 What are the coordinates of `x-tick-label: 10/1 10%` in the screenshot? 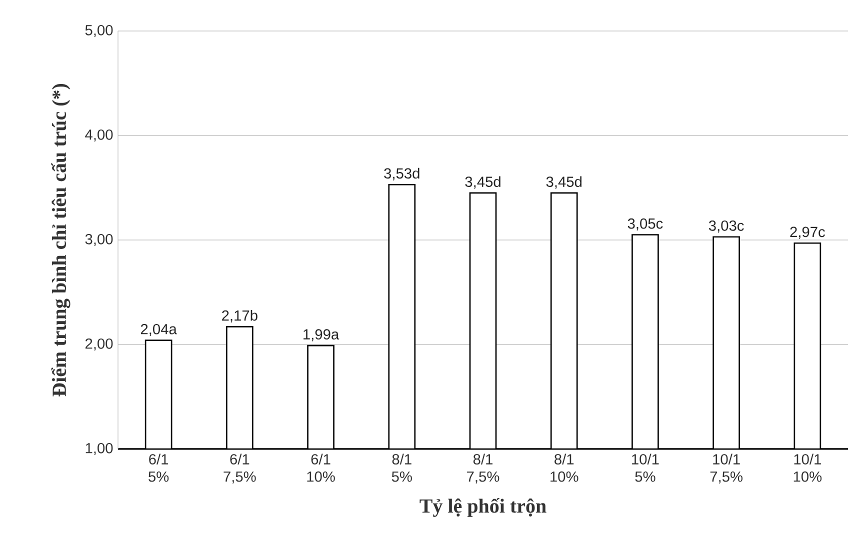 It's located at (808, 468).